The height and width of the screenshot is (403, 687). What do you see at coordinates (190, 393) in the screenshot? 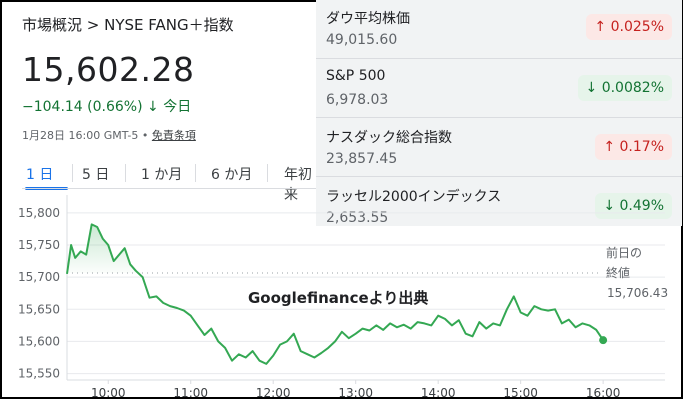
I see `x-tick-label: 11:00` at bounding box center [190, 393].